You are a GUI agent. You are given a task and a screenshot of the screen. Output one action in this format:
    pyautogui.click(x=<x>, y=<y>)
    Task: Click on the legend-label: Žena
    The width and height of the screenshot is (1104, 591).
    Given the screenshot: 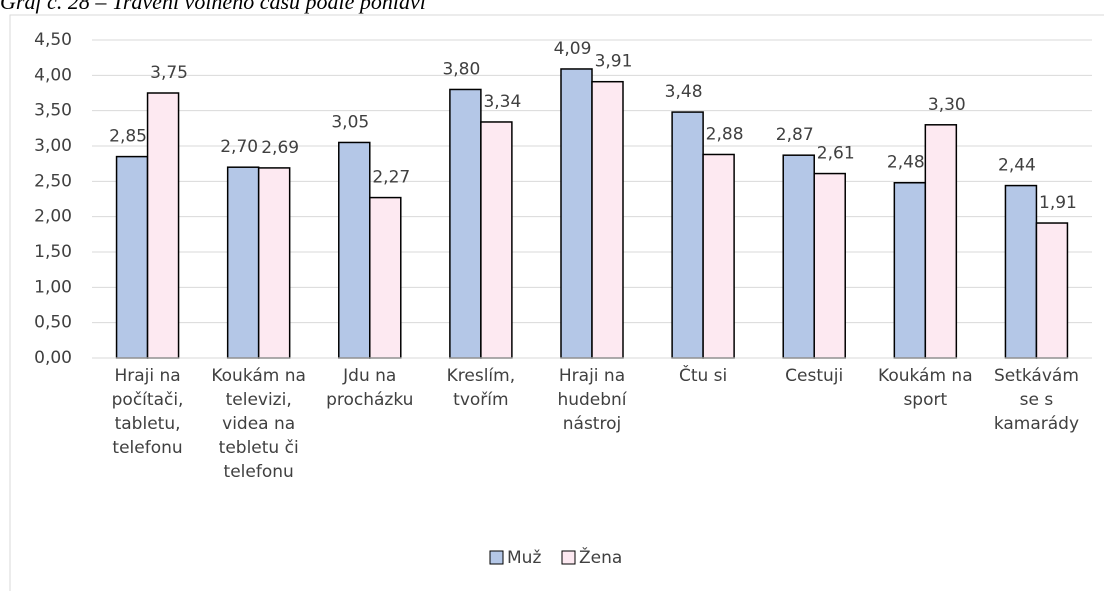 What is the action you would take?
    pyautogui.click(x=600, y=557)
    